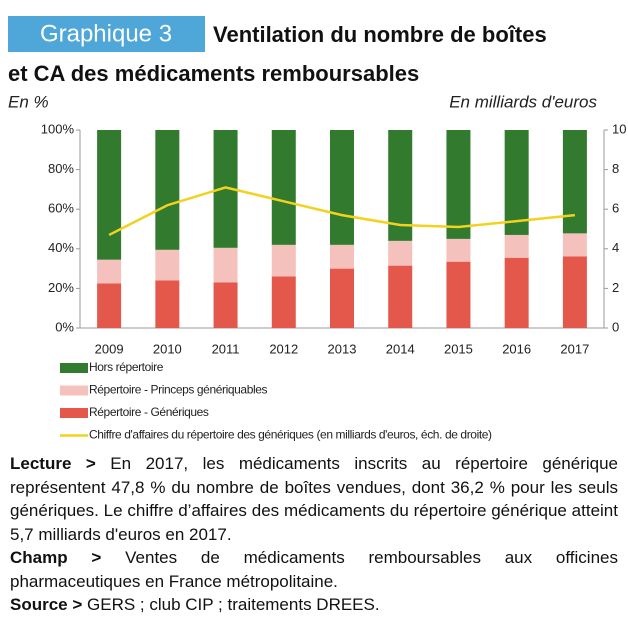 This screenshot has width=628, height=644. Describe the element at coordinates (213, 73) in the screenshot. I see `chart-title: et CA des médicaments remboursables` at that location.